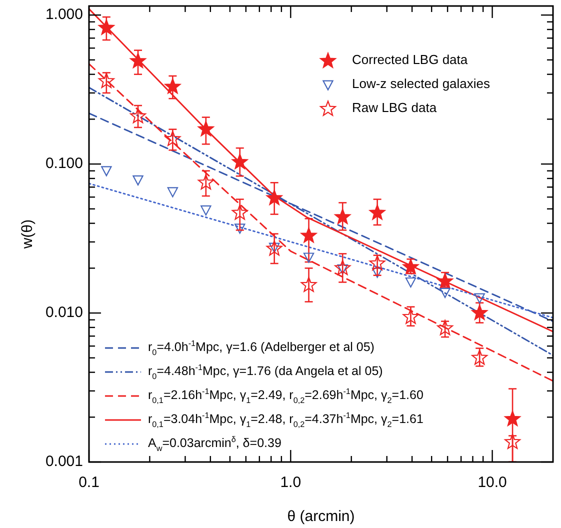 This screenshot has height=528, width=561. Describe the element at coordinates (261, 347) in the screenshot. I see `legend-label: r$_{0}$=4.0h$^{-1}$Mpc, γ=1.6 (Adelberger et al 05)` at that location.